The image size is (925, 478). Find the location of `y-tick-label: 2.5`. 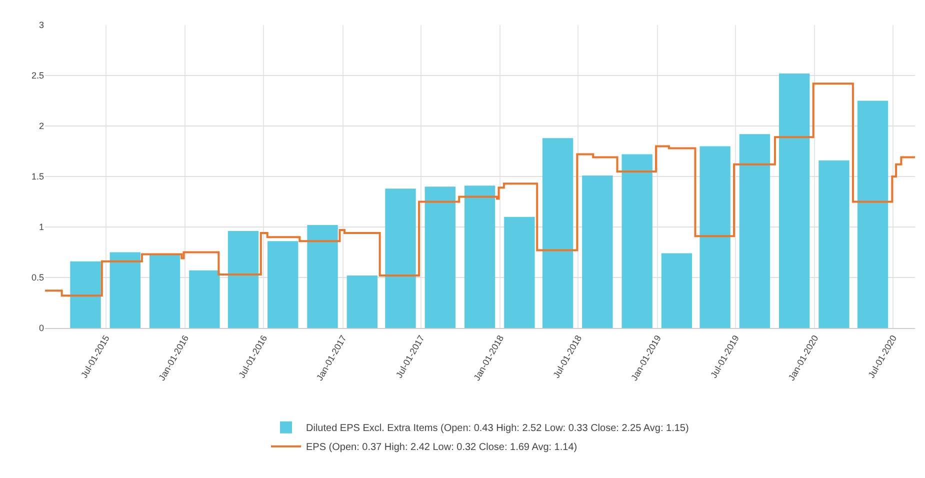

y-tick-label: 2.5 is located at coordinates (37, 75).